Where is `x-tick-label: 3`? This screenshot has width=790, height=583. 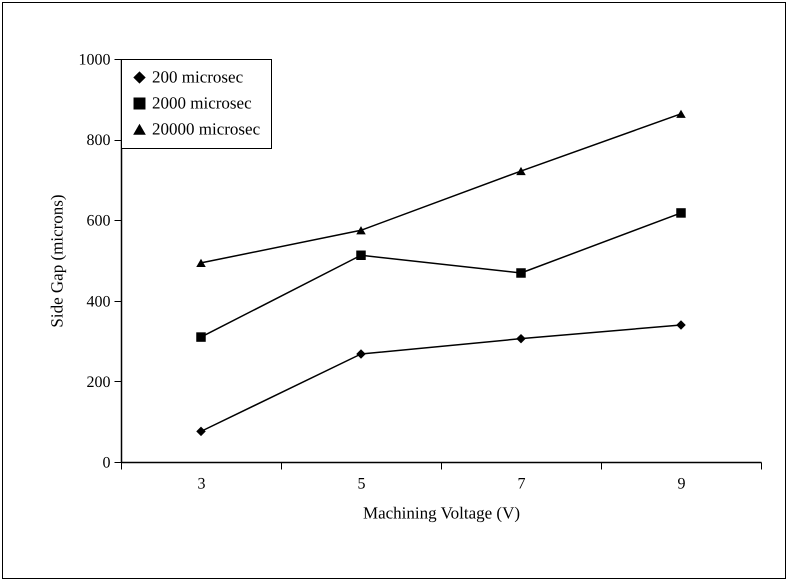
x-tick-label: 3 is located at coordinates (202, 484).